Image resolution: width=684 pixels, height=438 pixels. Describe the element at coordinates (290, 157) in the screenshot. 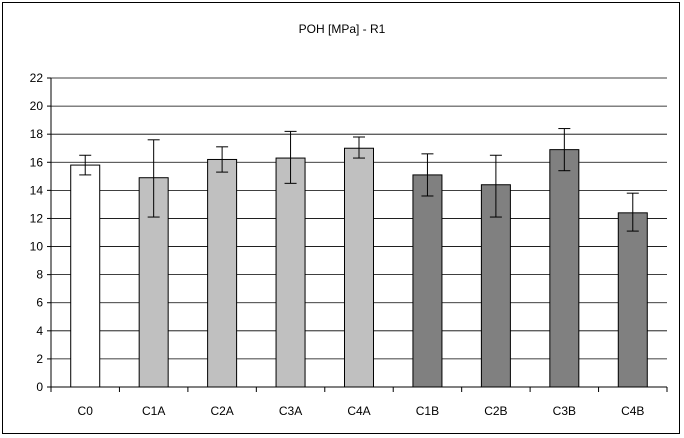

I see `error-bar-C3A` at that location.